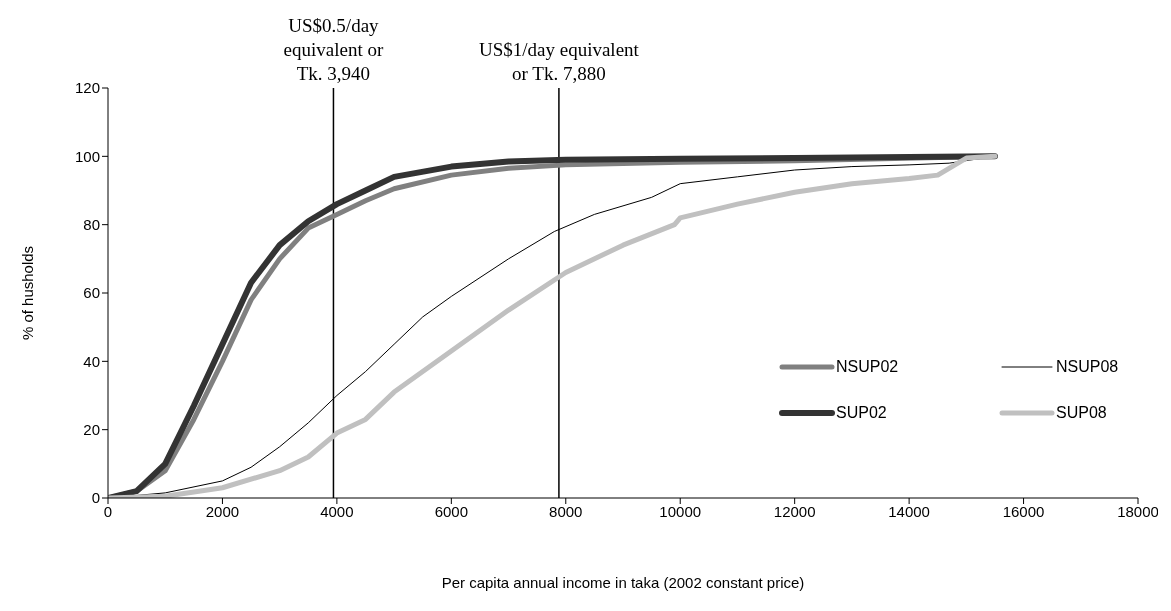 This screenshot has height=611, width=1171. What do you see at coordinates (794, 511) in the screenshot?
I see `x-tick-label: 12000` at bounding box center [794, 511].